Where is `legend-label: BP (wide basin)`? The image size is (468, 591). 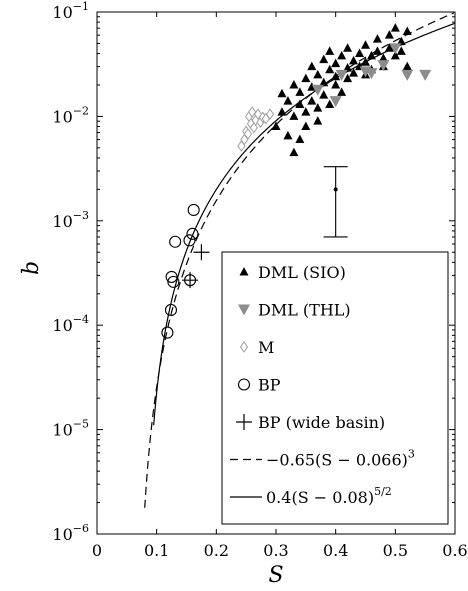 legend-label: BP (wide basin) is located at coordinates (321, 422).